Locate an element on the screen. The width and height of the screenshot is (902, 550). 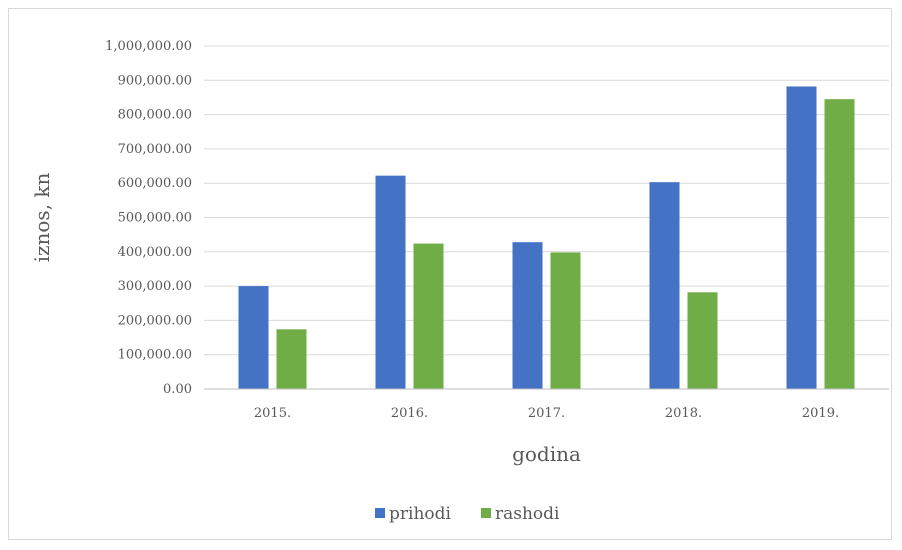
y-tick-label: 800,000.00 is located at coordinates (155, 115).